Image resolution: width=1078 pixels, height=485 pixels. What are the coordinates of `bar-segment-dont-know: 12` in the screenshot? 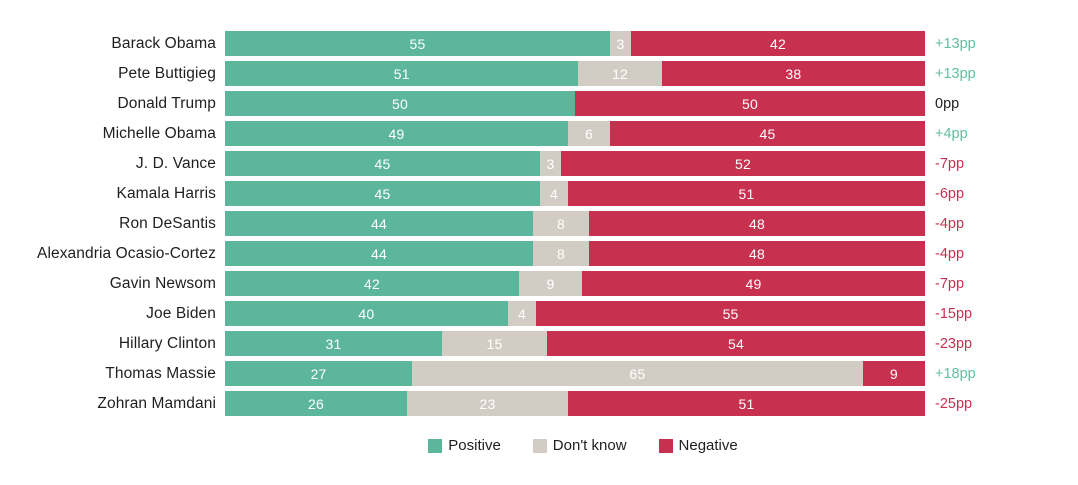 It's located at (620, 73).